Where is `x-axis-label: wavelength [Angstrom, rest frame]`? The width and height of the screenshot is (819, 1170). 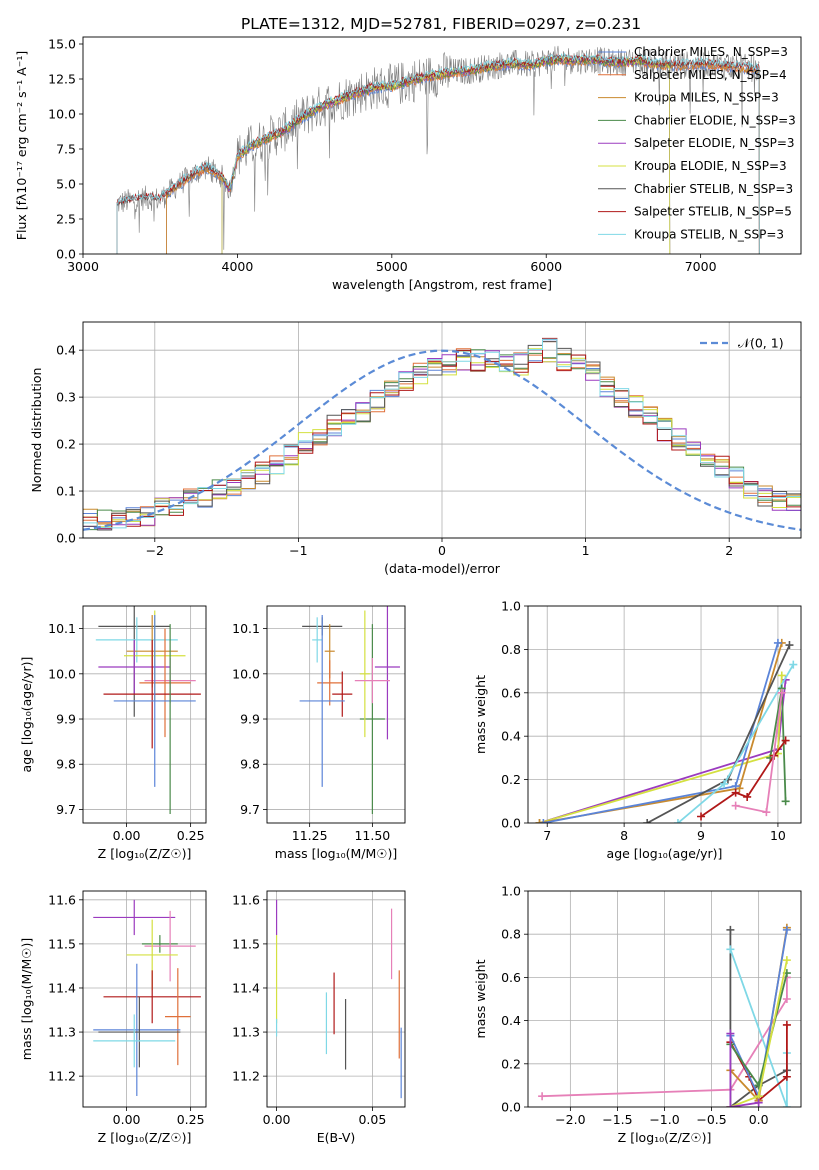
x-axis-label: wavelength [Angstrom, rest frame] is located at coordinates (442, 284).